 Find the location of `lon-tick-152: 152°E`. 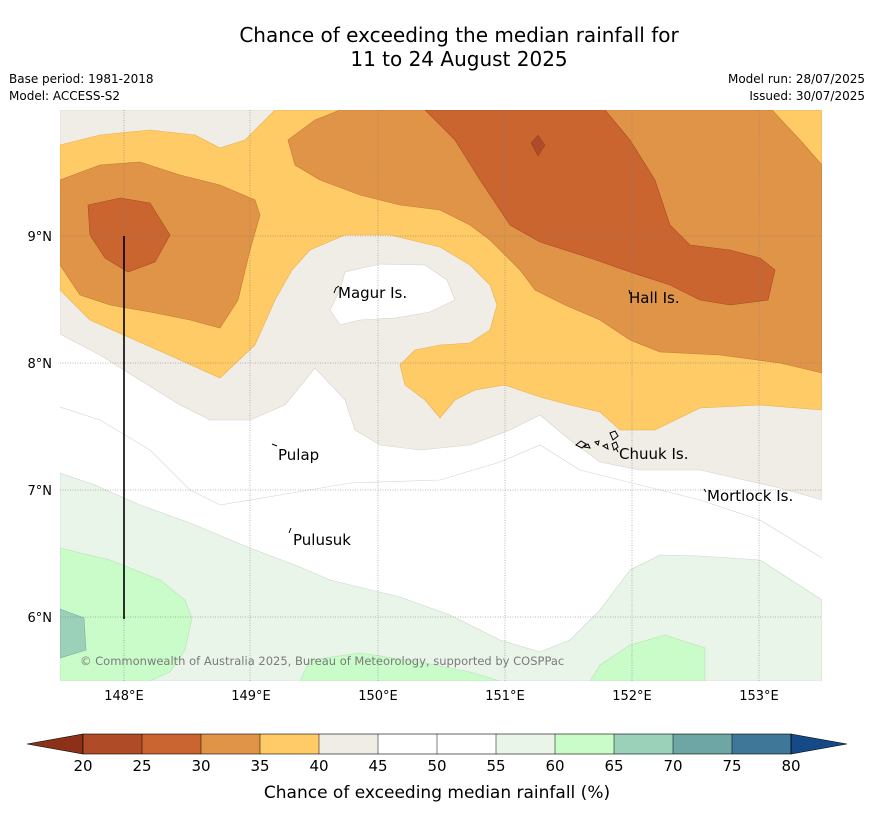

lon-tick-152: 152°E is located at coordinates (632, 696).